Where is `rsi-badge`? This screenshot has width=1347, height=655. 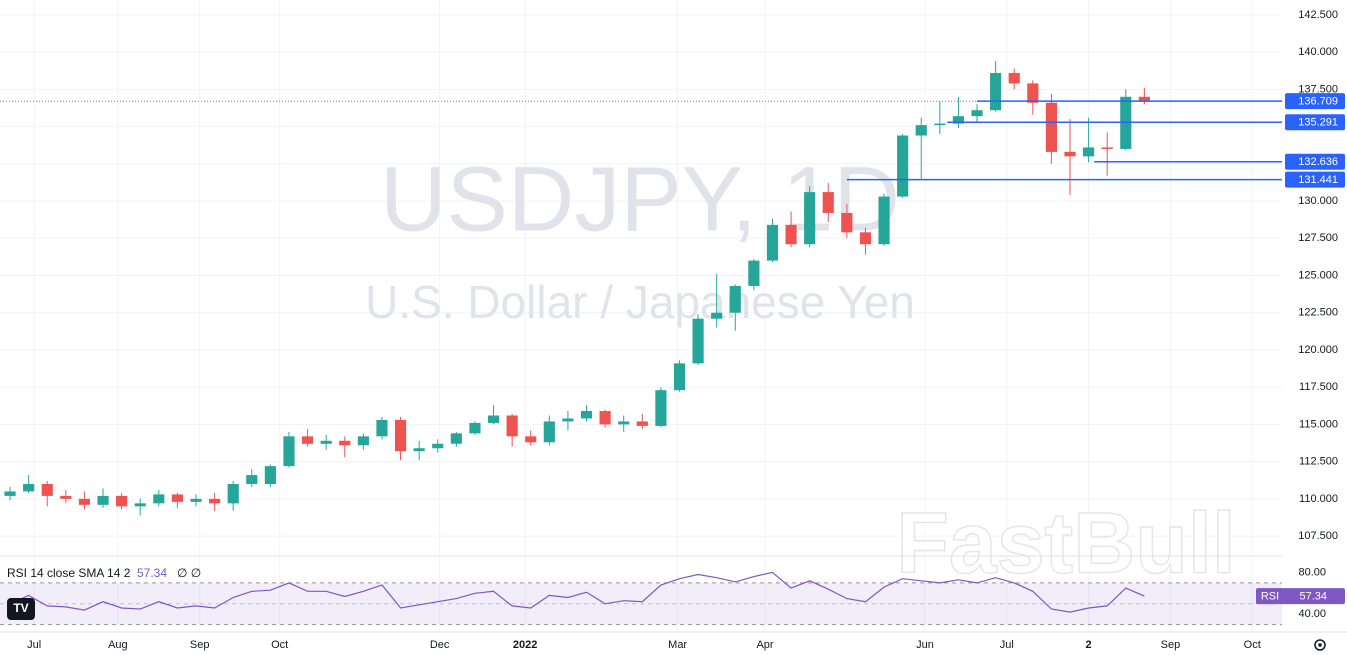 rsi-badge is located at coordinates (1300, 596).